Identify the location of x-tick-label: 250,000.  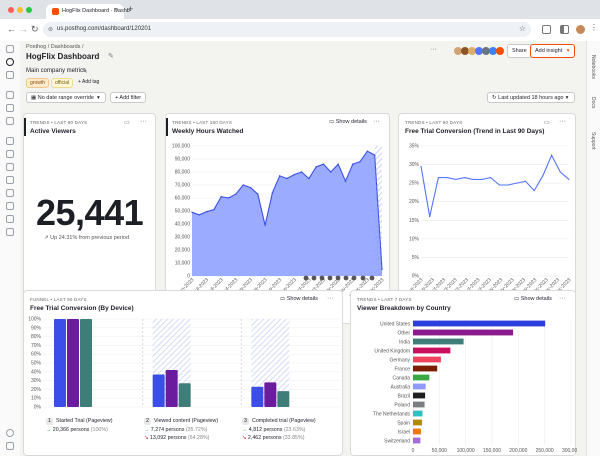
(545, 451).